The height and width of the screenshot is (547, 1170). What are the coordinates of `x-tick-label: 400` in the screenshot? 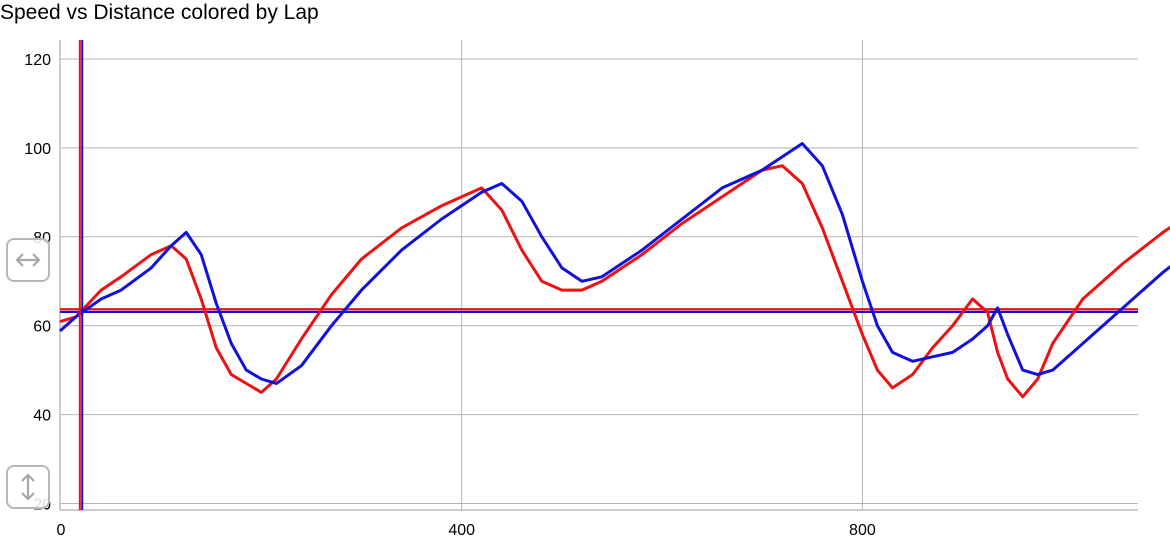 It's located at (461, 530).